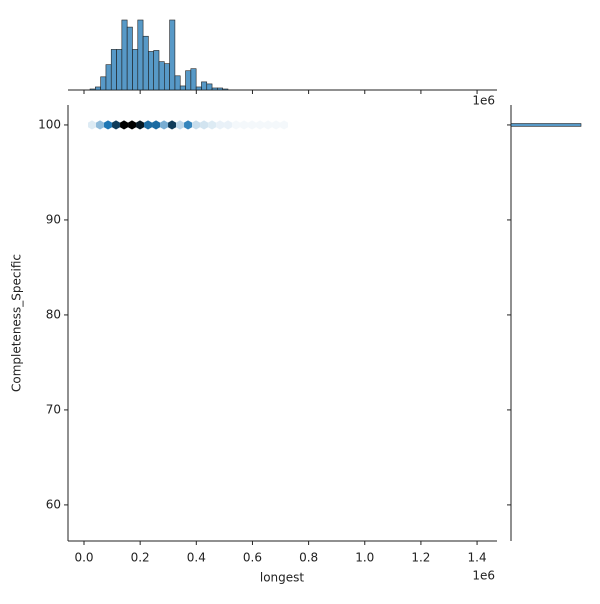  Describe the element at coordinates (282, 578) in the screenshot. I see `x-axis-label: longest` at that location.